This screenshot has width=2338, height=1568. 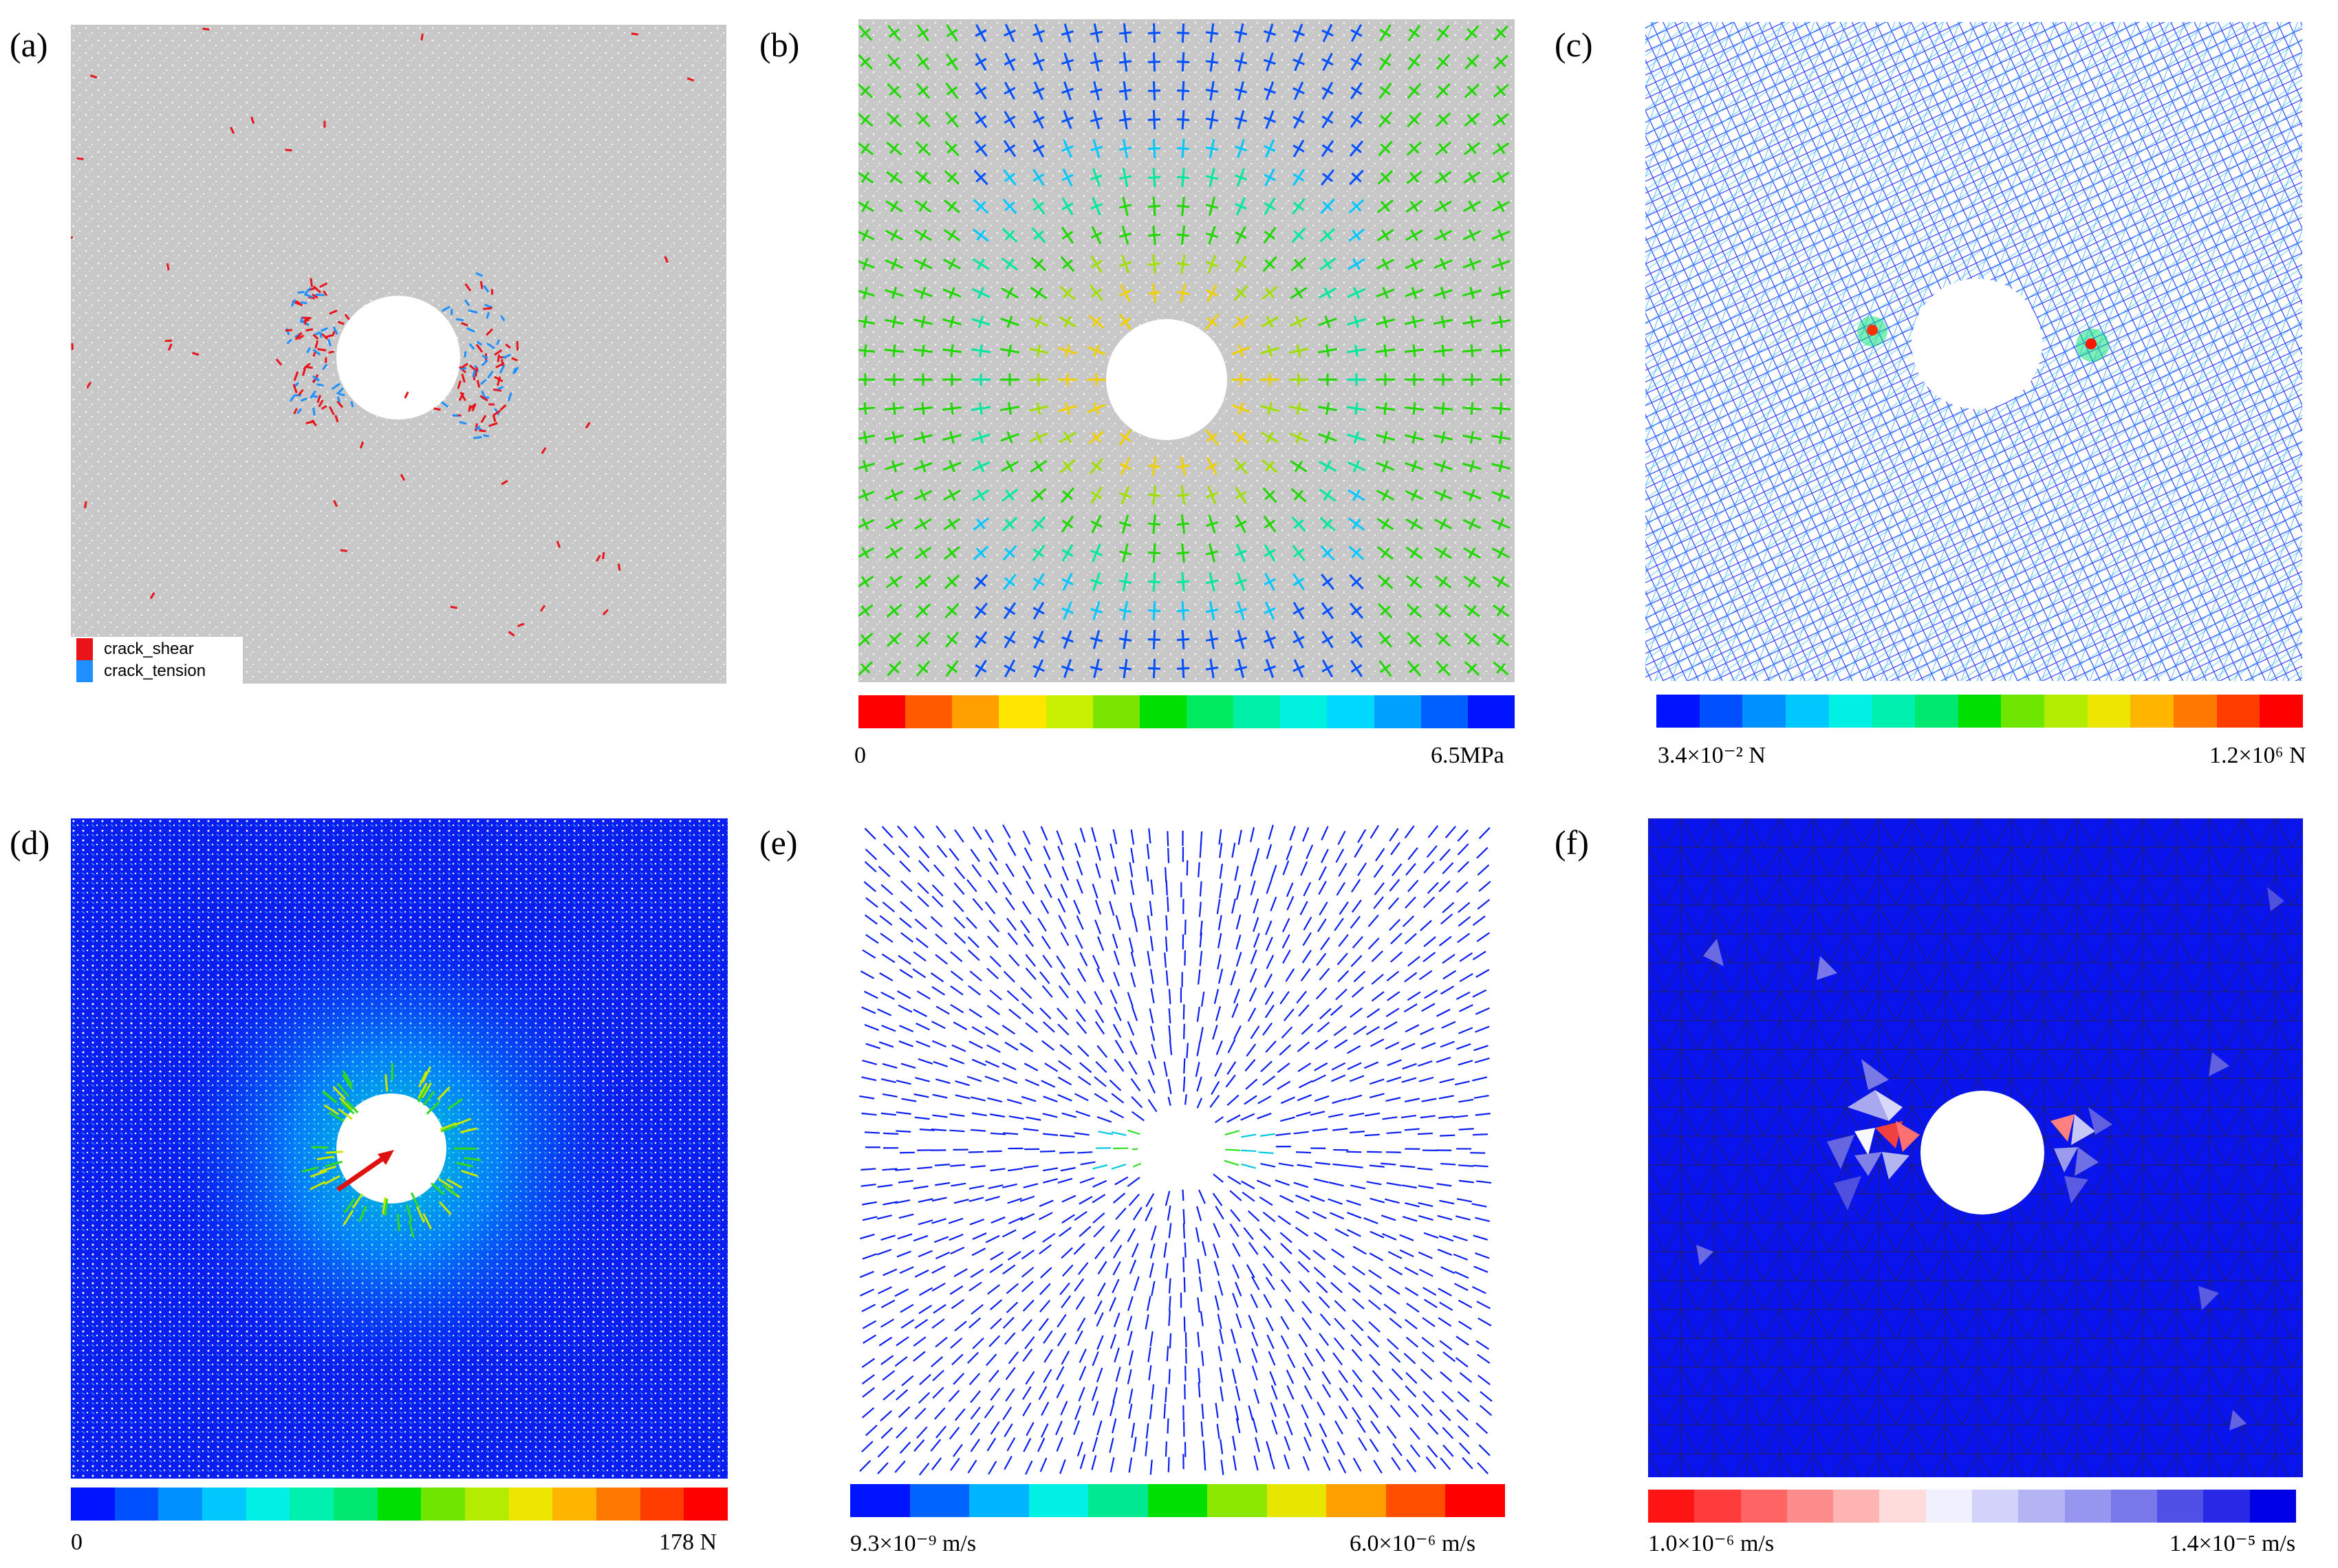 I want to click on colorbar-d-segment, so click(x=706, y=1504).